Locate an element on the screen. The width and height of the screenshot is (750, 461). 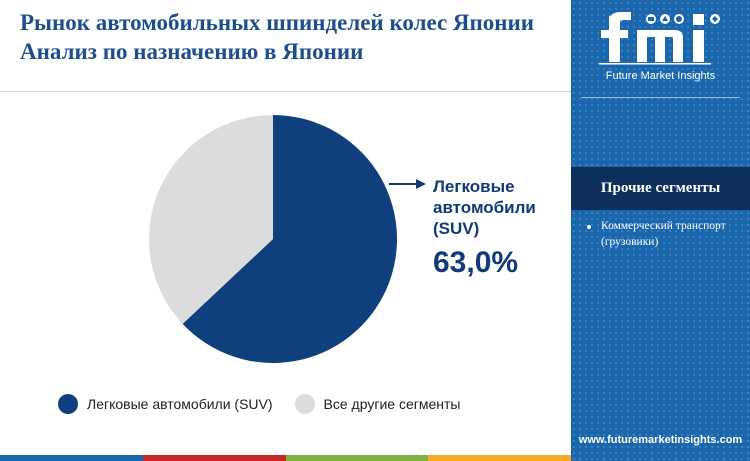
other-segments-item-label: Коммерческий транспорт (грузовики) is located at coordinates (663, 234).